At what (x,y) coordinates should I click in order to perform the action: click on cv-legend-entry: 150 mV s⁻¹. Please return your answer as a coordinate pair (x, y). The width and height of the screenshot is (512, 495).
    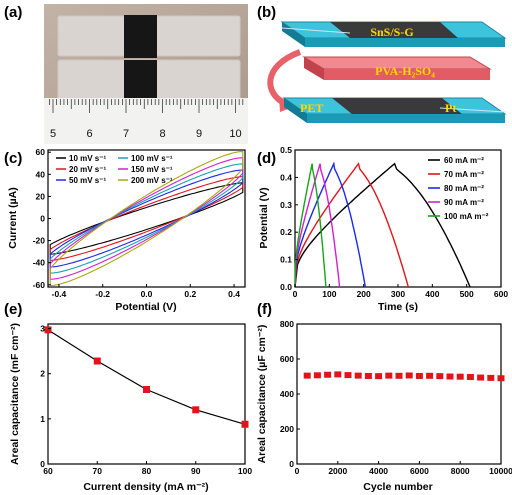
    Looking at the image, I should click on (152, 169).